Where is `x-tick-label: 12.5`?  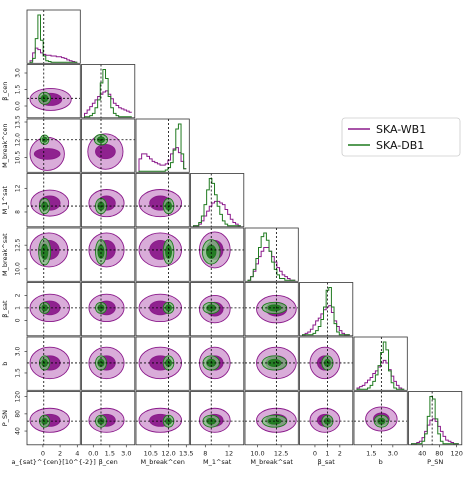
x-tick-label: 12.5 is located at coordinates (281, 453).